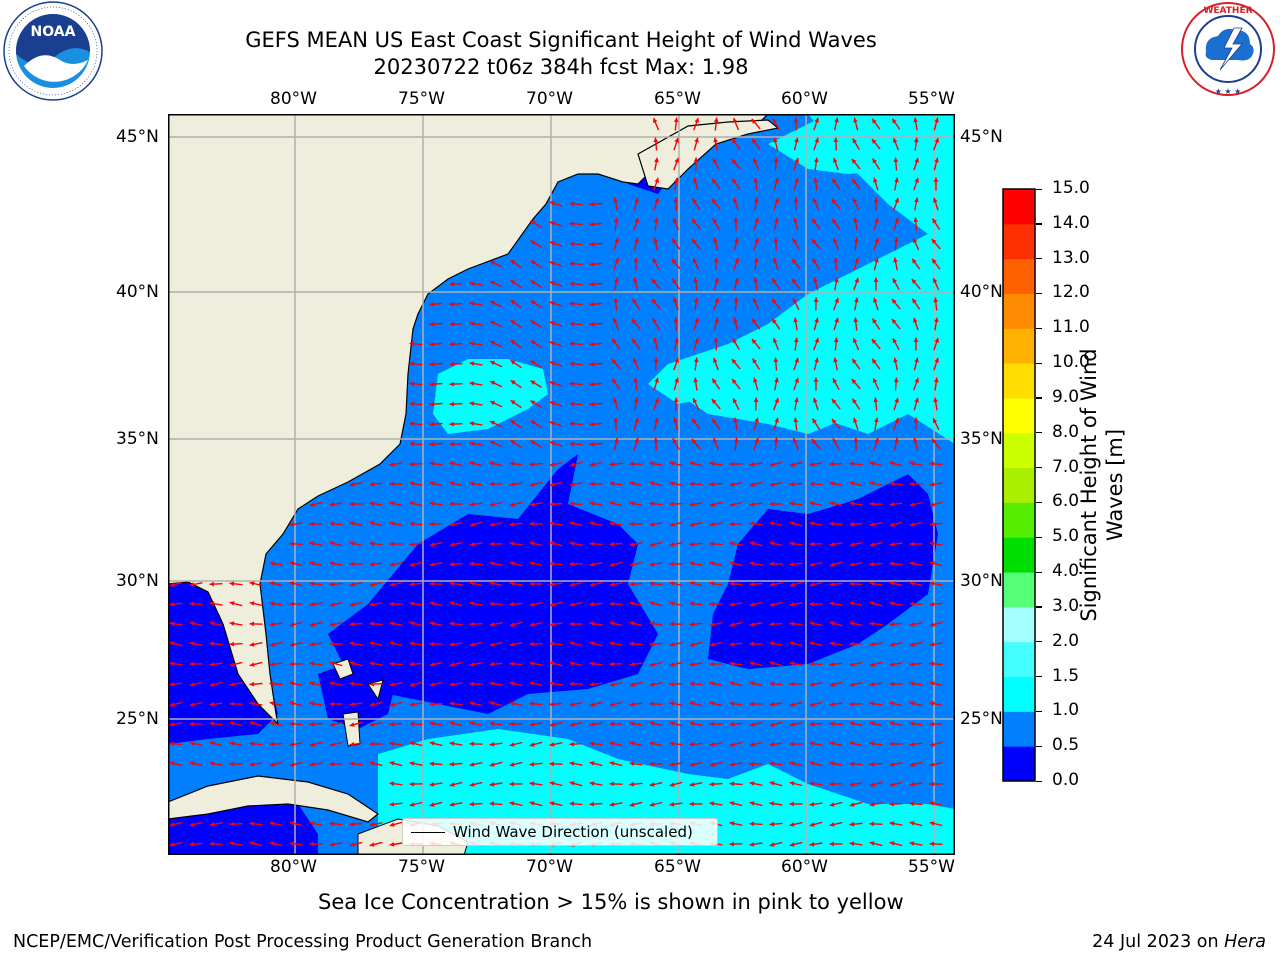 This screenshot has width=1280, height=960. Describe the element at coordinates (1066, 466) in the screenshot. I see `colorbar-tick-label: 7.0` at that location.